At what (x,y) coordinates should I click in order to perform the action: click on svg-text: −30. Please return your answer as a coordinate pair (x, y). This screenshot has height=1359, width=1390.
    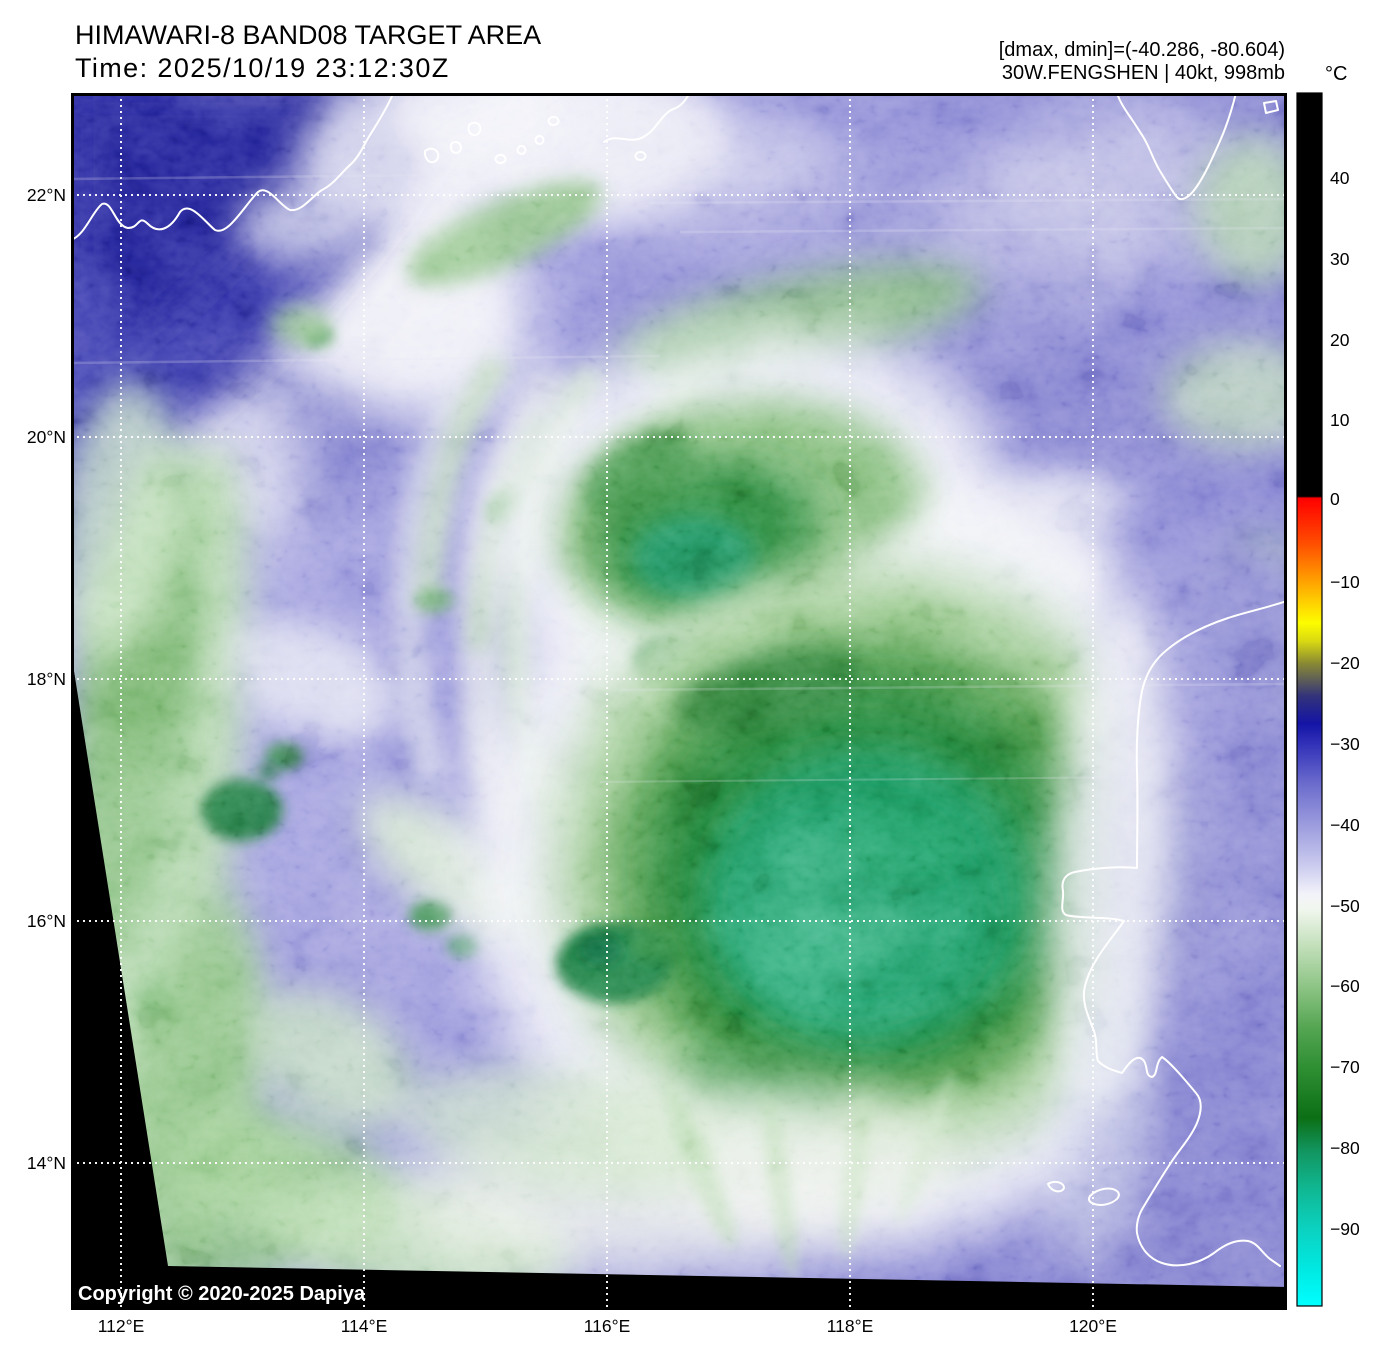
    Looking at the image, I should click on (1345, 744).